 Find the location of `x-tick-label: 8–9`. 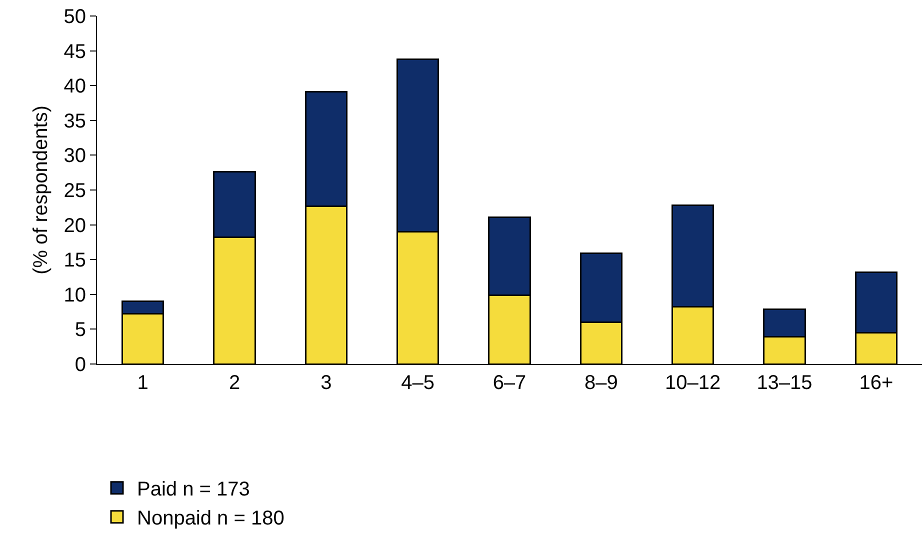

x-tick-label: 8–9 is located at coordinates (601, 383).